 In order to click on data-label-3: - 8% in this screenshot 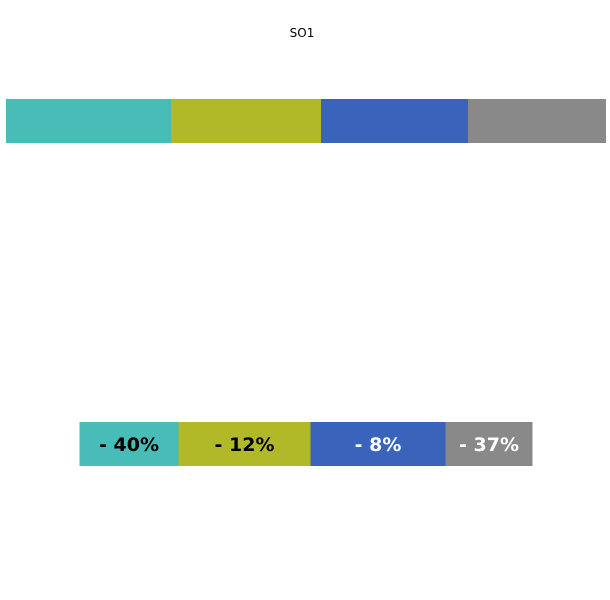, I will do `click(378, 445)`.